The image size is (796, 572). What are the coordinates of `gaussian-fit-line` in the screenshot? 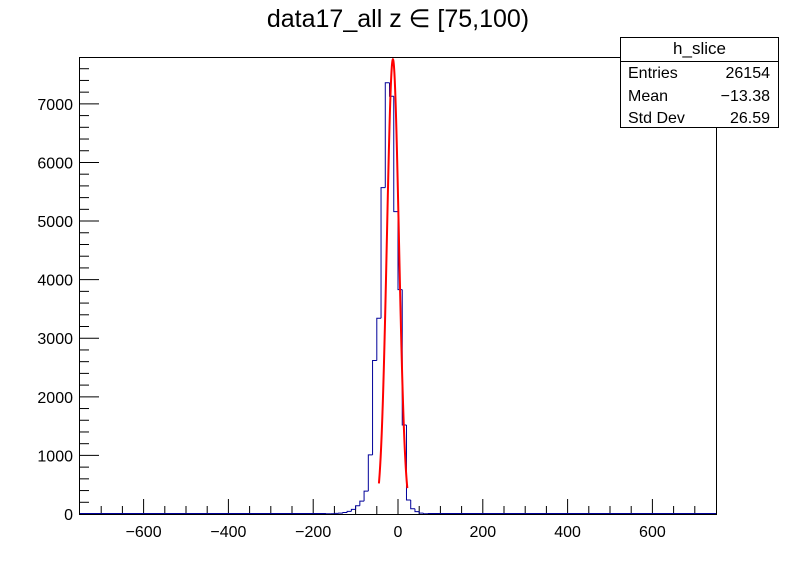 It's located at (393, 273).